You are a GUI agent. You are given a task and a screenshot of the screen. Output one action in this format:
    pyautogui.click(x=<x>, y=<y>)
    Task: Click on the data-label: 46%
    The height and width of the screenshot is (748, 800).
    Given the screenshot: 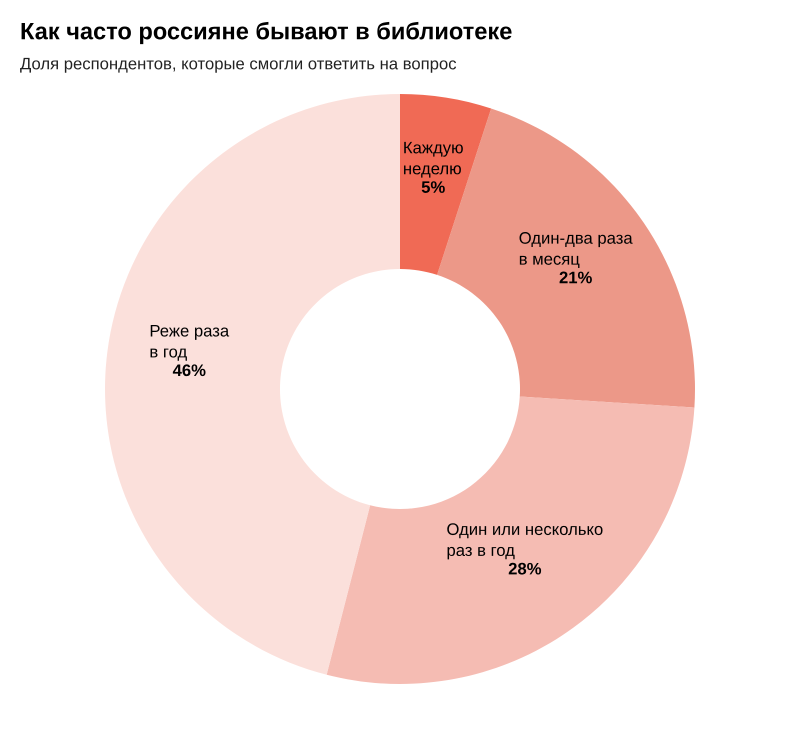 What is the action you would take?
    pyautogui.click(x=189, y=370)
    